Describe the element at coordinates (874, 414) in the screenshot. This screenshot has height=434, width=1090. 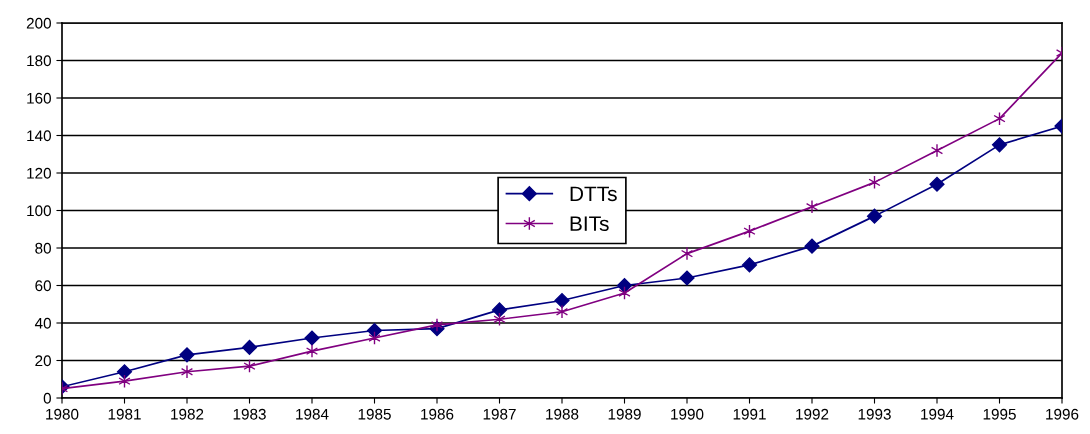
I see `x-tick-label: 1993` at that location.